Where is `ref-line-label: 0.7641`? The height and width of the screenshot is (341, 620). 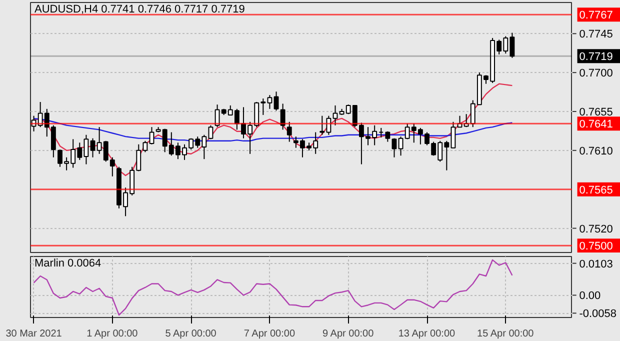
ref-line-label: 0.7641 is located at coordinates (596, 124).